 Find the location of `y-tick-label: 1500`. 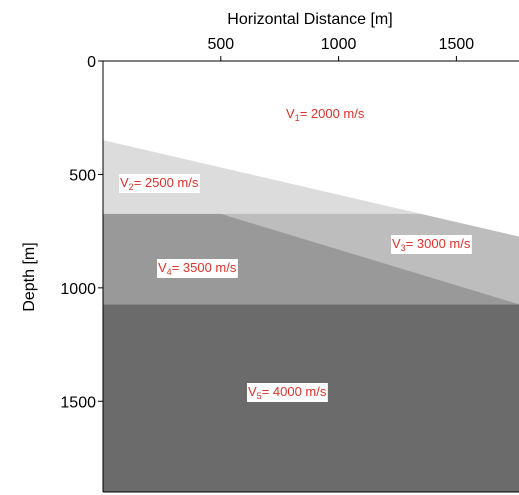

y-tick-label: 1500 is located at coordinates (78, 402).